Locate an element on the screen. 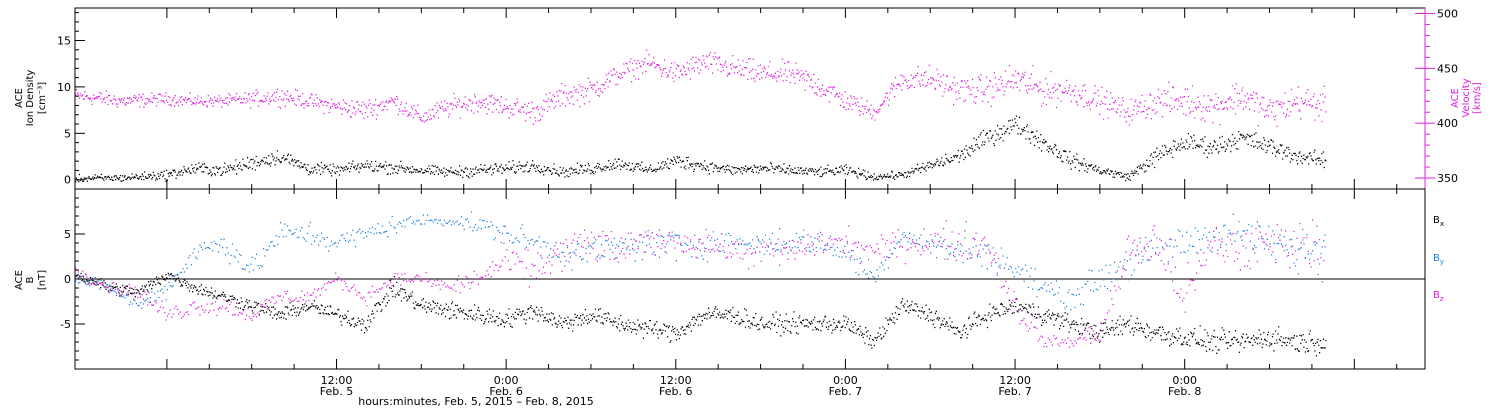 The width and height of the screenshot is (1500, 410). top-ylabel-left-line2: Ion Density is located at coordinates (30, 98).